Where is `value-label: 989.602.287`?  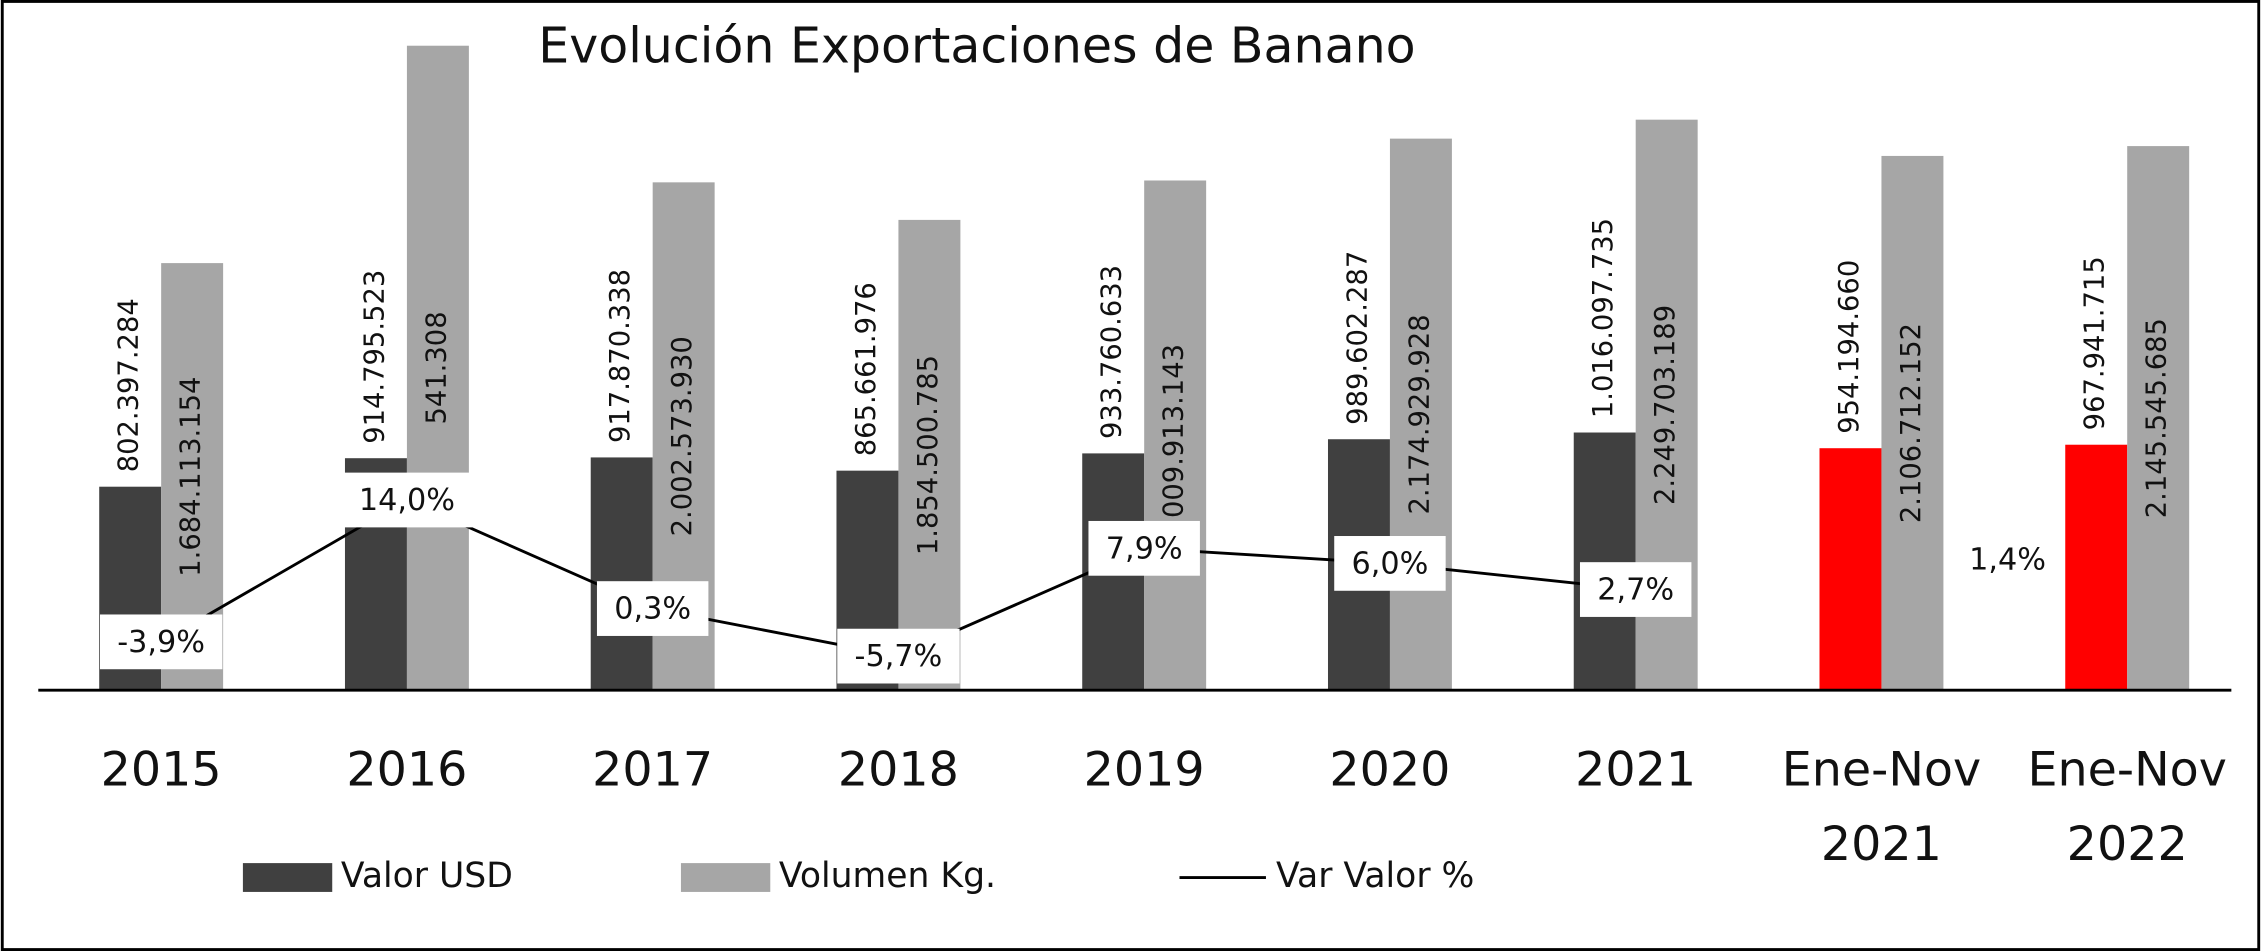 value-label: 989.602.287 is located at coordinates (1357, 338).